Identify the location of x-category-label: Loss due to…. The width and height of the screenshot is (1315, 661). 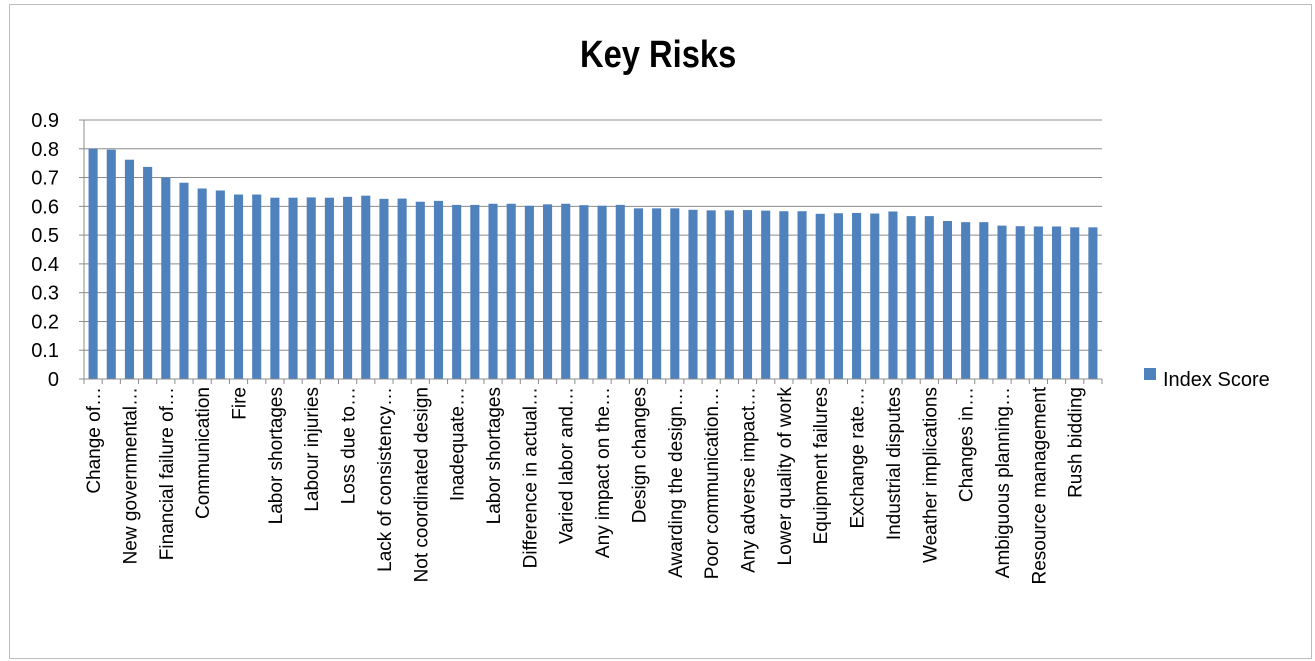
(349, 445).